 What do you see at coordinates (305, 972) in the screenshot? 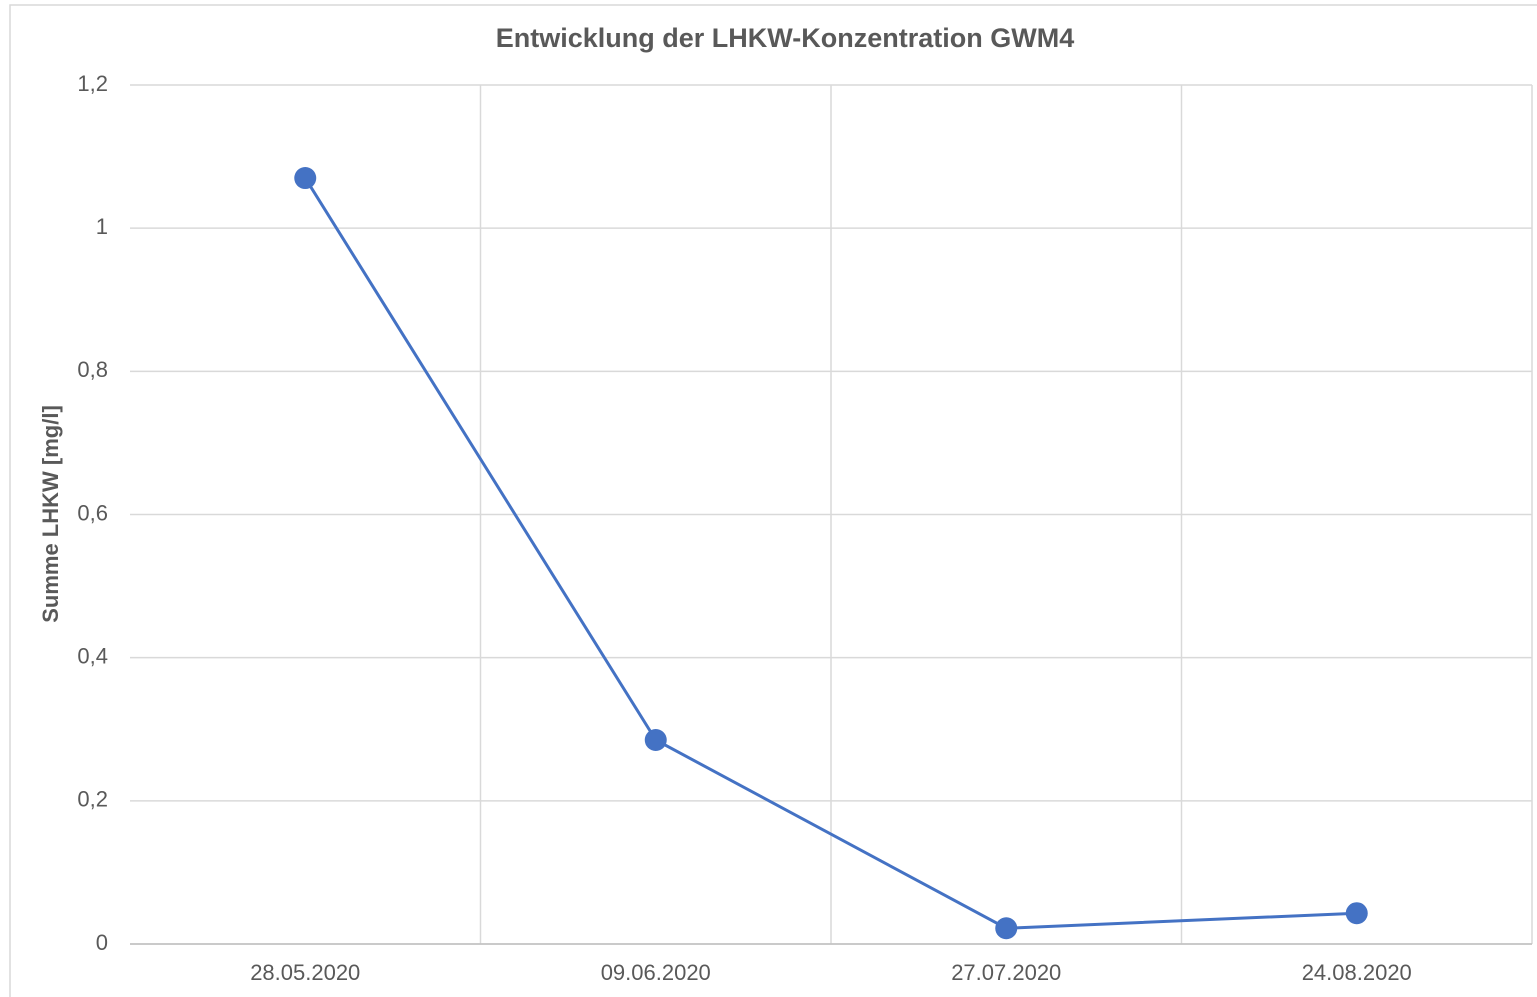
I see `x-tick-label: 28.05.2020` at bounding box center [305, 972].